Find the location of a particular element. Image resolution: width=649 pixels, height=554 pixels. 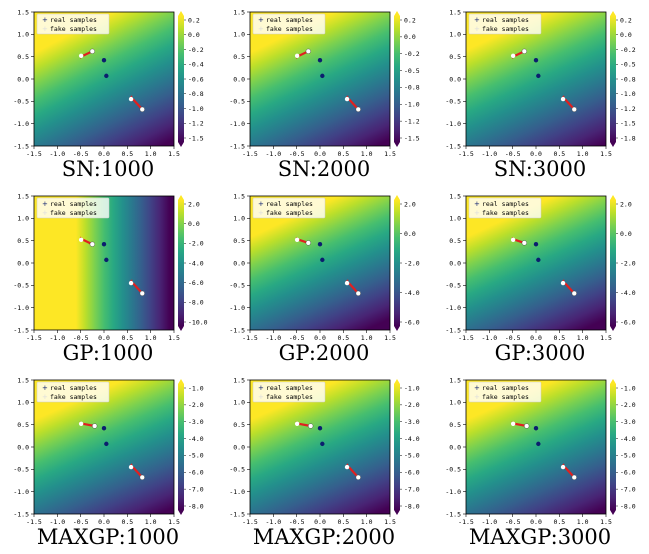

colorbar-tick-label: -3.0 is located at coordinates (412, 422).